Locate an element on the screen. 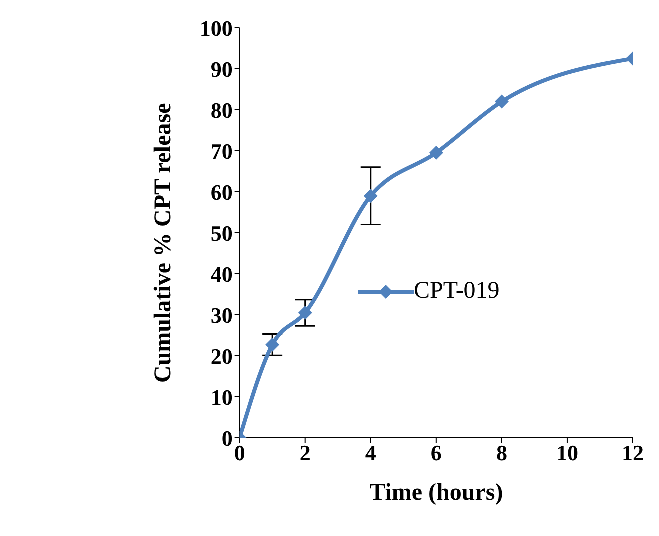 The height and width of the screenshot is (536, 659). y-tick-label: 70 is located at coordinates (221, 151).